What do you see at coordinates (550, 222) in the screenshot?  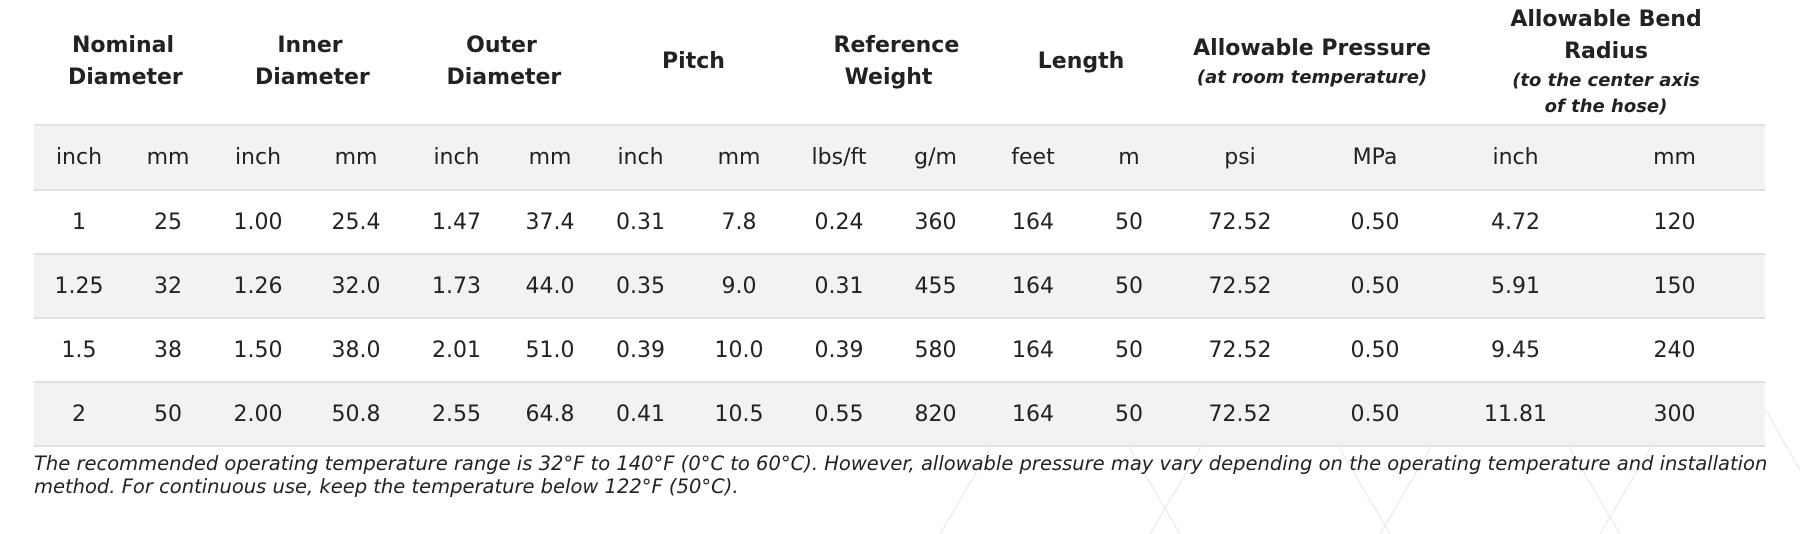 I see `data-cell: 37.4` at bounding box center [550, 222].